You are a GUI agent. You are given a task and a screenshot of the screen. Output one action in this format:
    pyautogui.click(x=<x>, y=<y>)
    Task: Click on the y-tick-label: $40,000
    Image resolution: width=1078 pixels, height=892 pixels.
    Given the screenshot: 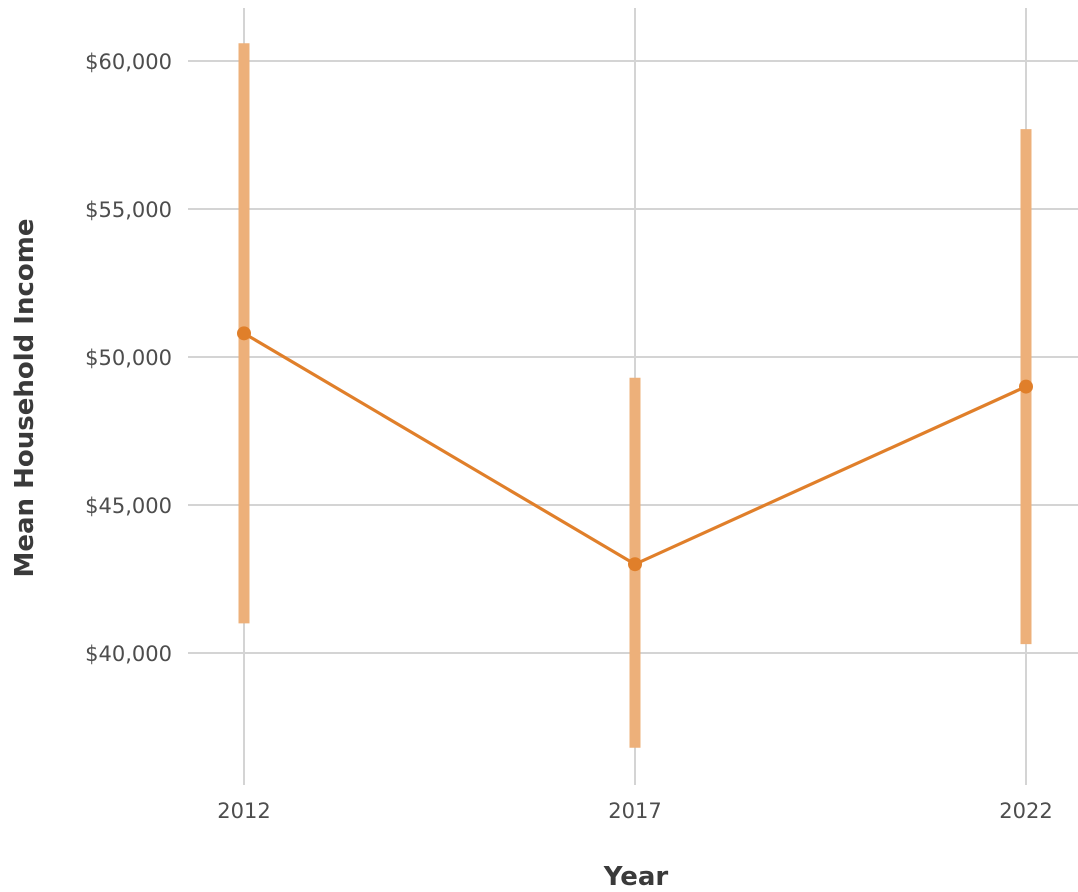 What is the action you would take?
    pyautogui.click(x=128, y=654)
    